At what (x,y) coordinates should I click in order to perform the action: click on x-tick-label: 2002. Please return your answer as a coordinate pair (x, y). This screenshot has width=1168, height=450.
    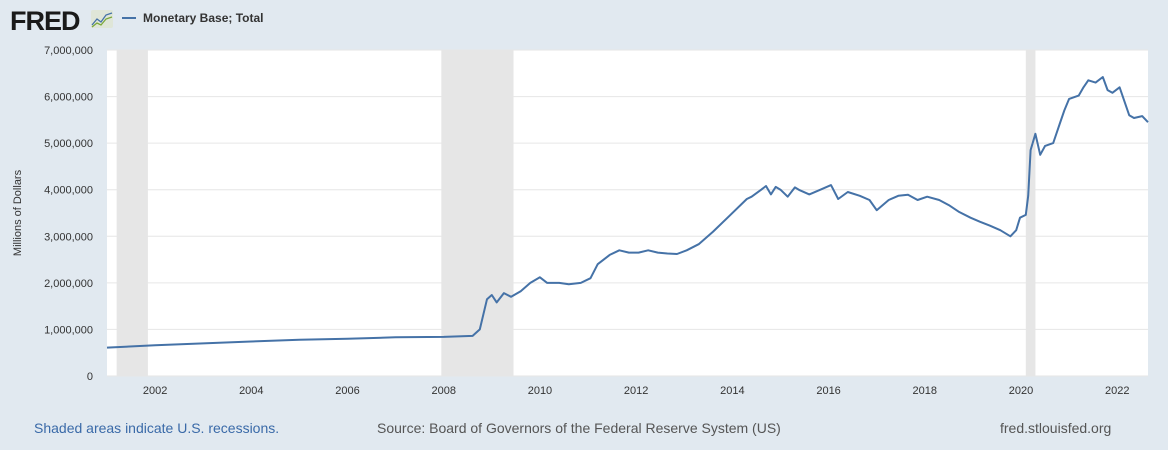
    Looking at the image, I should click on (155, 391).